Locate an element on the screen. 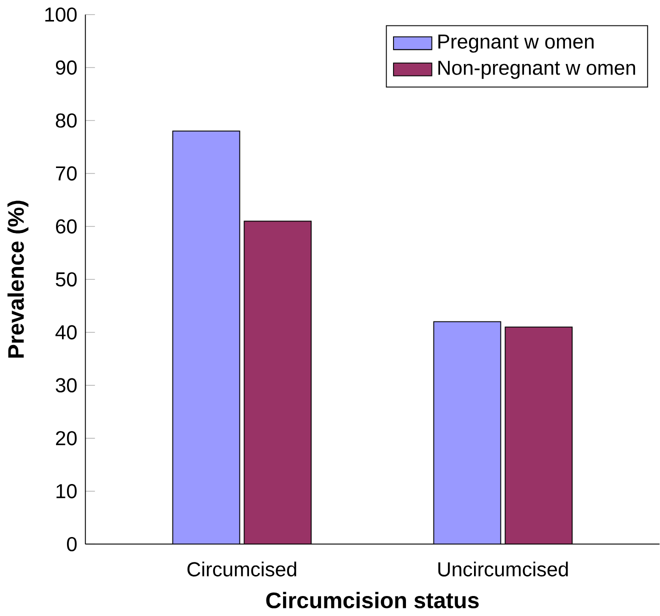 This screenshot has width=660, height=616. legend-label: Non-pregnant w omen is located at coordinates (537, 70).